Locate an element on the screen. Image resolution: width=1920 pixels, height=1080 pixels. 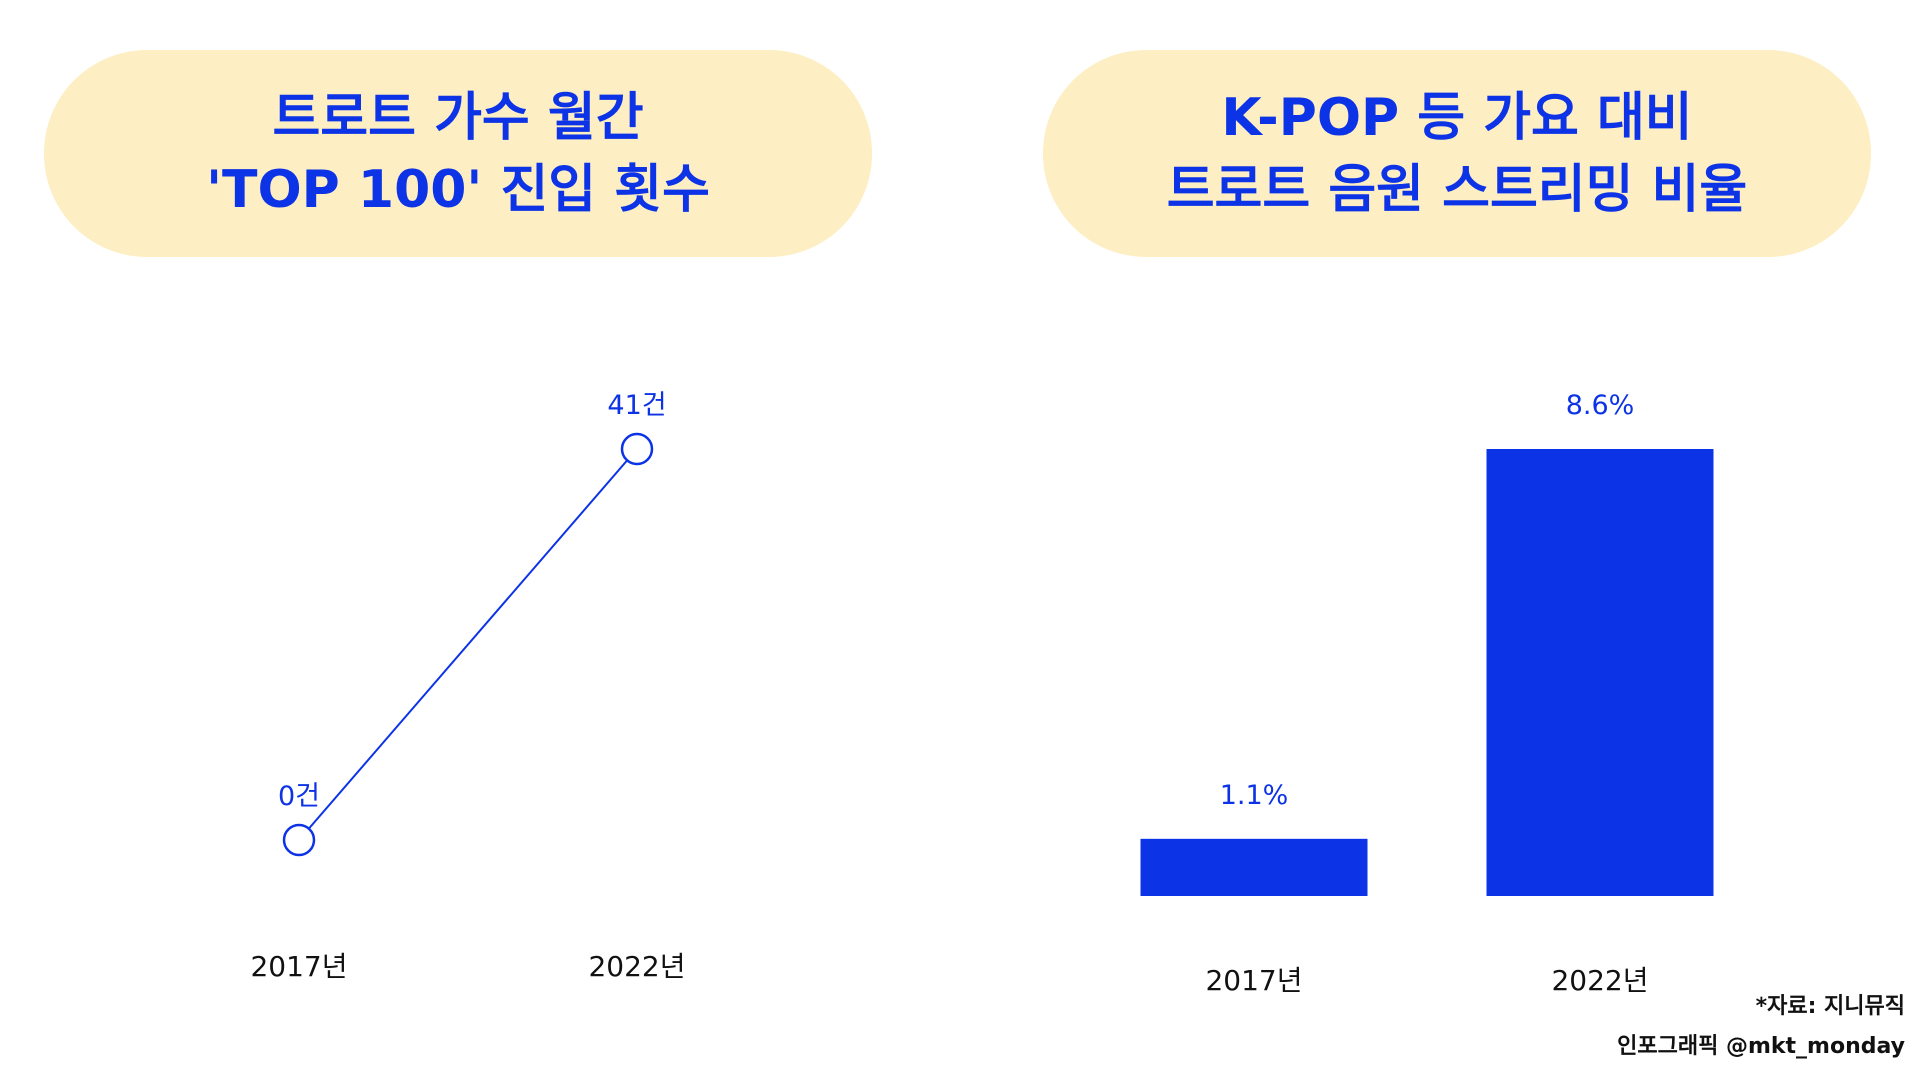
line-data-label: 0건 is located at coordinates (299, 796).